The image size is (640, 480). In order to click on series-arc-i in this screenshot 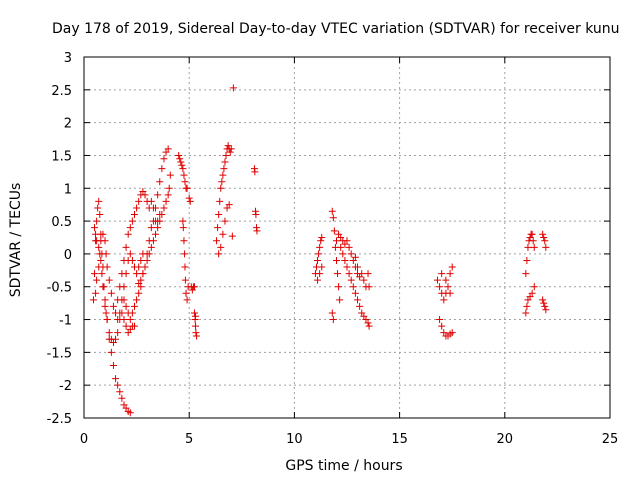, I will do `click(225, 171)`.